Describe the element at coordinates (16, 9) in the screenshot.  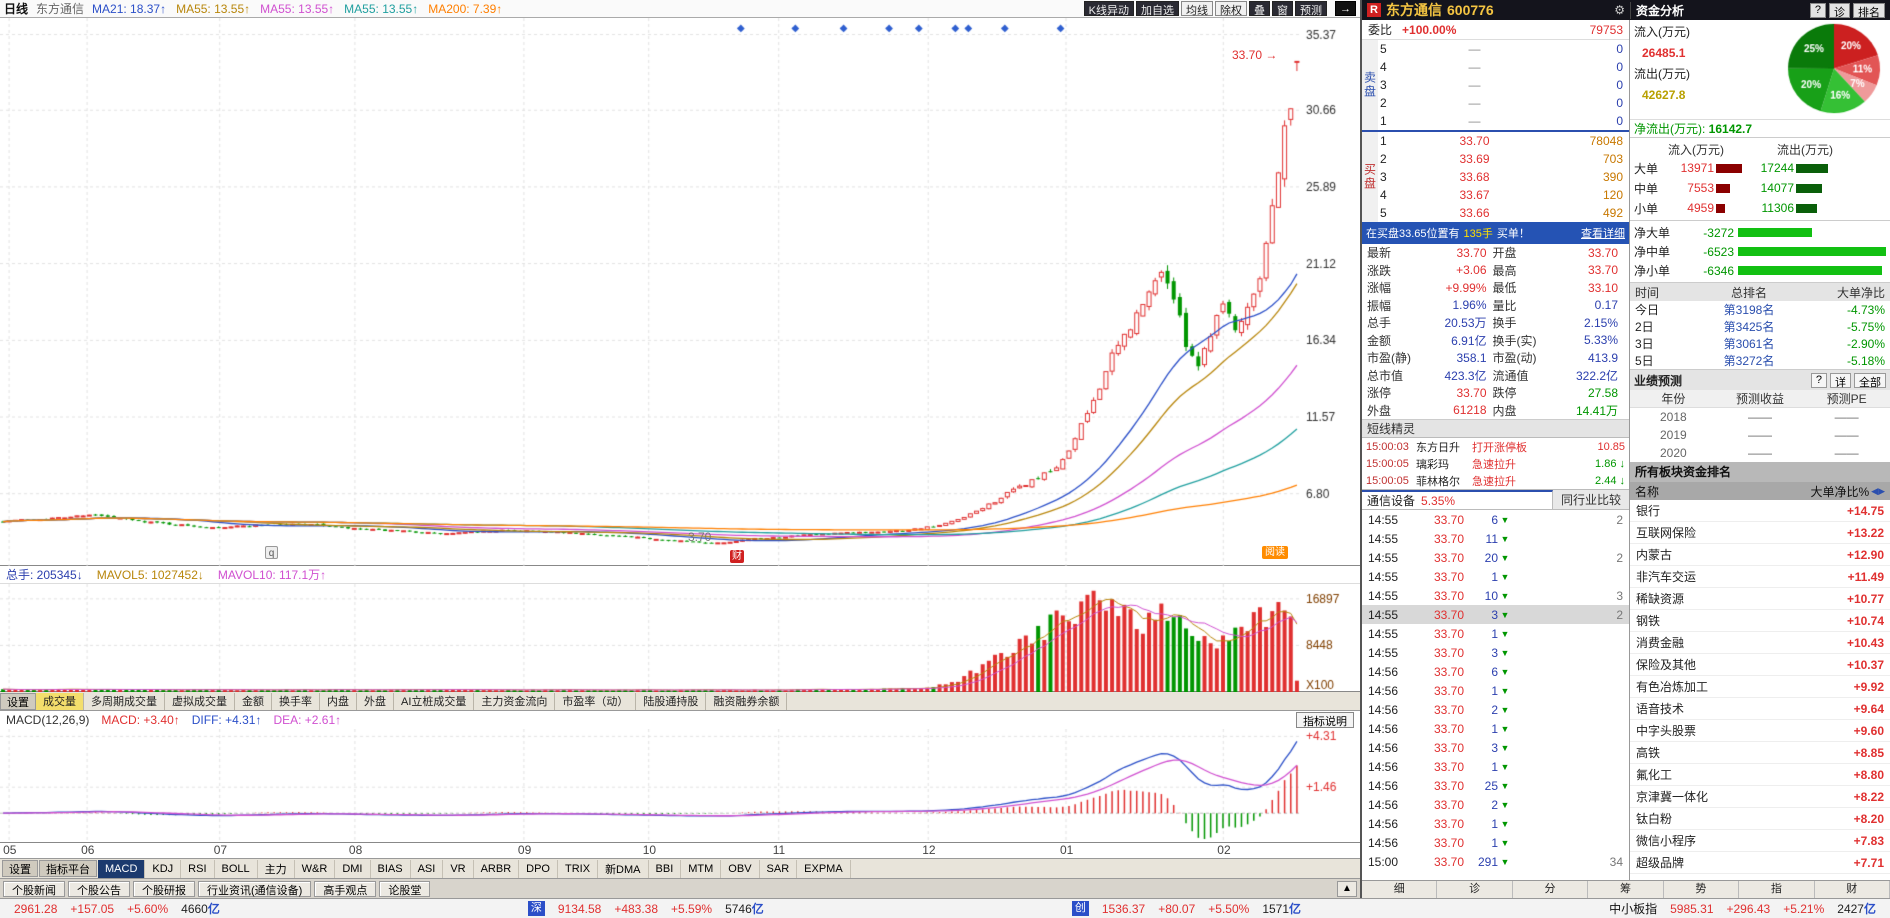
I see `period-label: 日线` at that location.